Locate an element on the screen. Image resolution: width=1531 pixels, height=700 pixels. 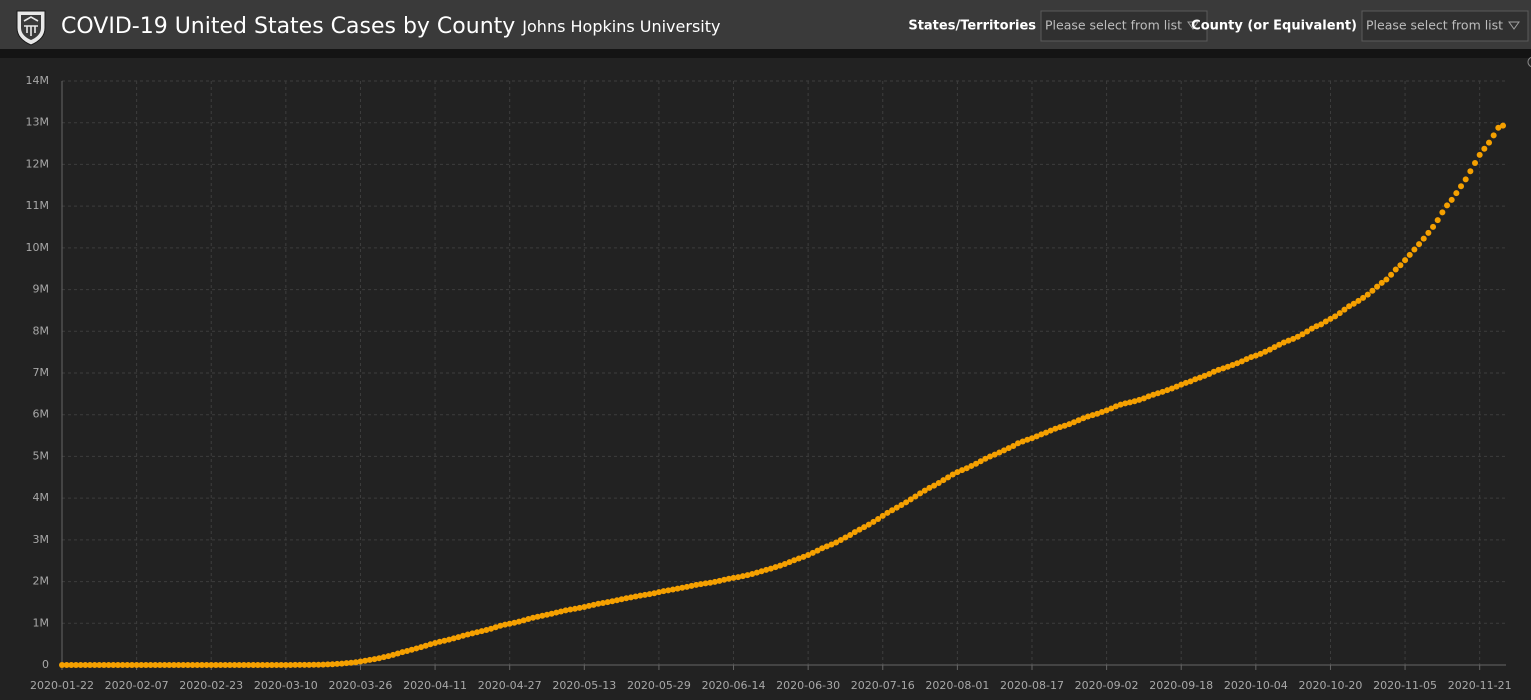
header-bar is located at coordinates (765, 24).